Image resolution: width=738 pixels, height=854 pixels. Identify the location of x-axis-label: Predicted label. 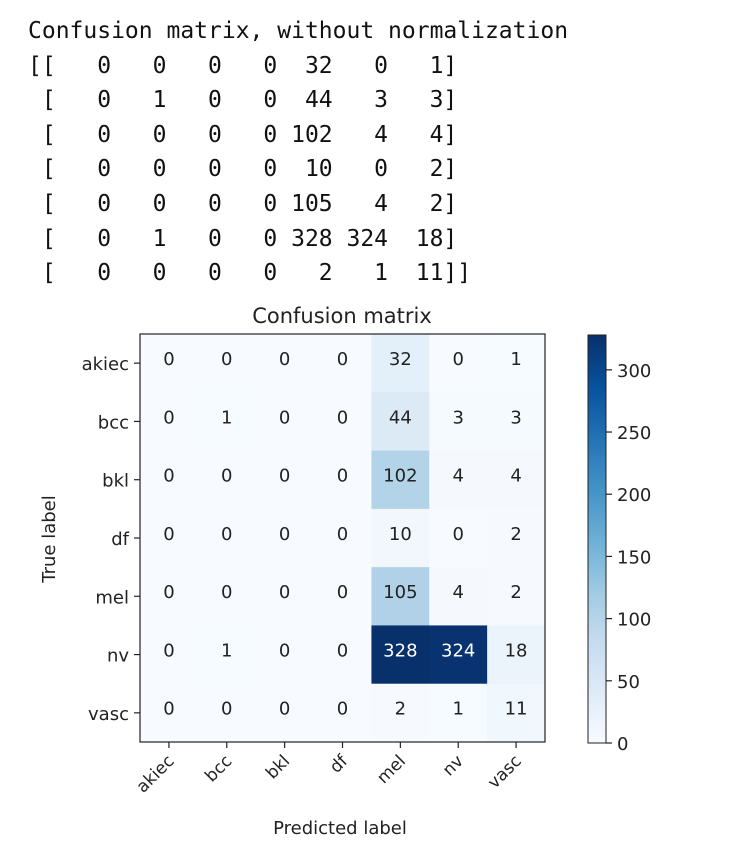
(340, 828).